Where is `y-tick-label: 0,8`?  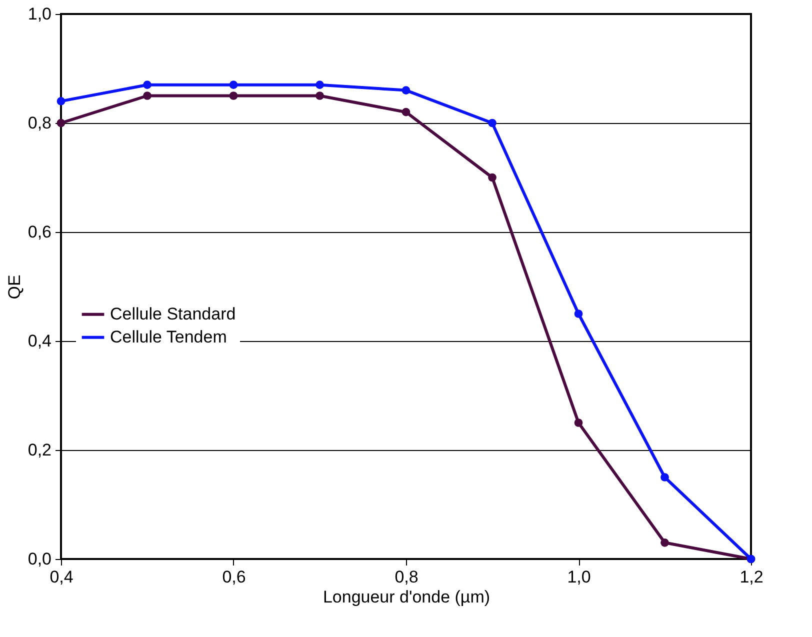
y-tick-label: 0,8 is located at coordinates (40, 123).